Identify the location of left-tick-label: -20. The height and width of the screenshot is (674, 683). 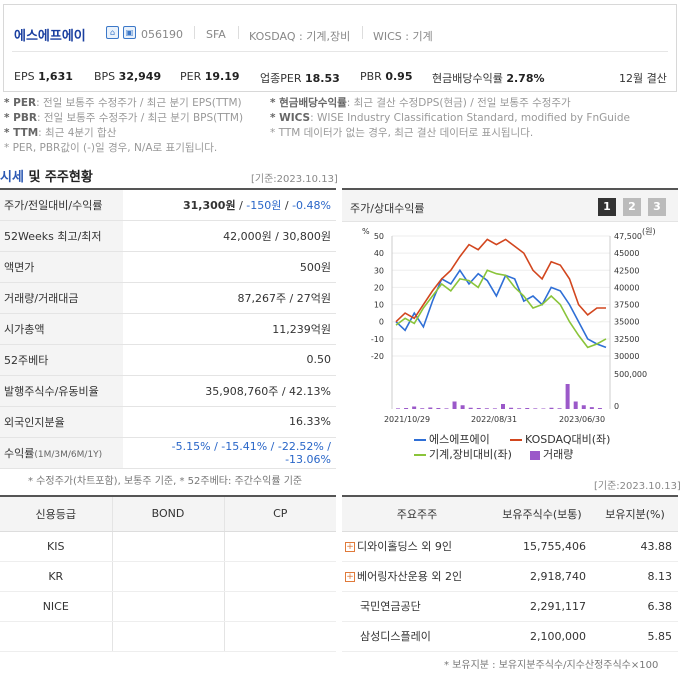
(377, 356).